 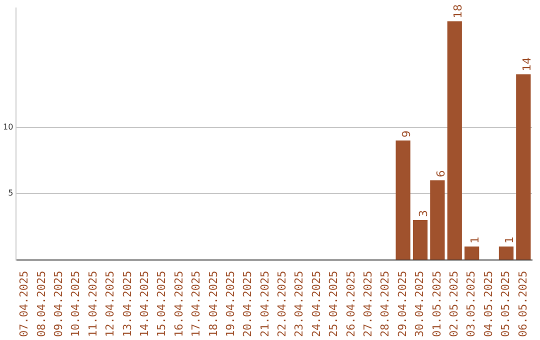 What do you see at coordinates (75, 304) in the screenshot?
I see `x-tick-label: 10.04.2025` at bounding box center [75, 304].